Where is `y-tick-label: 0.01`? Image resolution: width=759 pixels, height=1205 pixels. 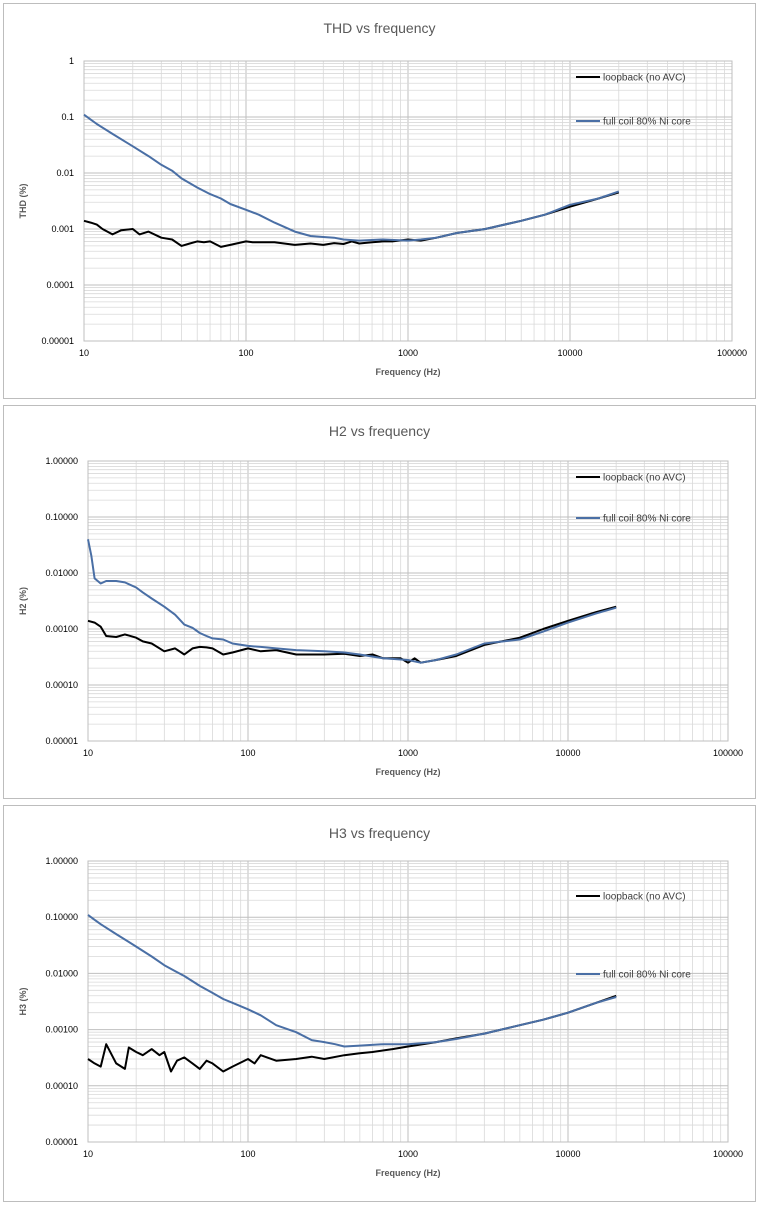
y-tick-label: 0.01 is located at coordinates (65, 173).